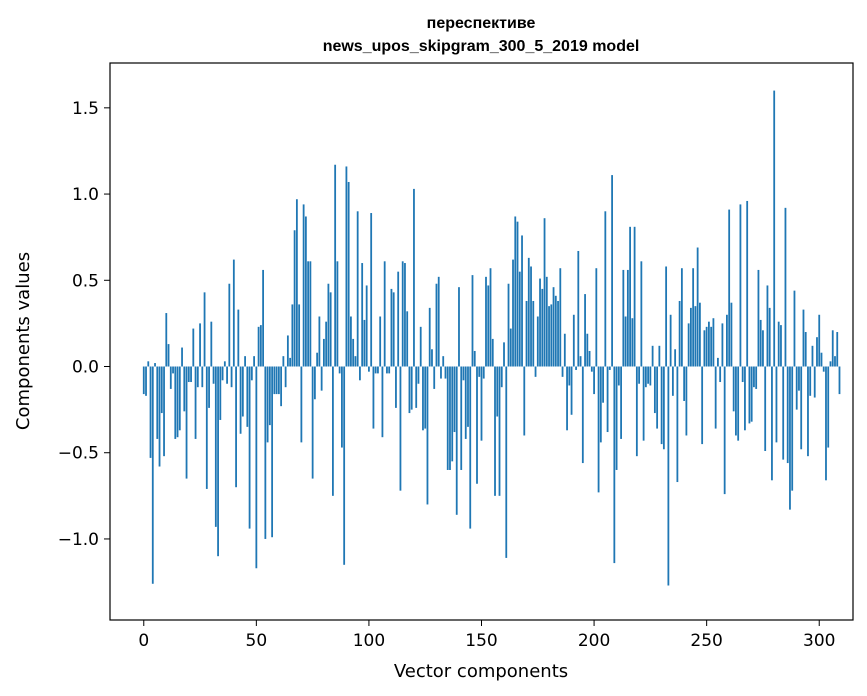 The image size is (867, 696). I want to click on y-tick-label: 0.5, so click(85, 281).